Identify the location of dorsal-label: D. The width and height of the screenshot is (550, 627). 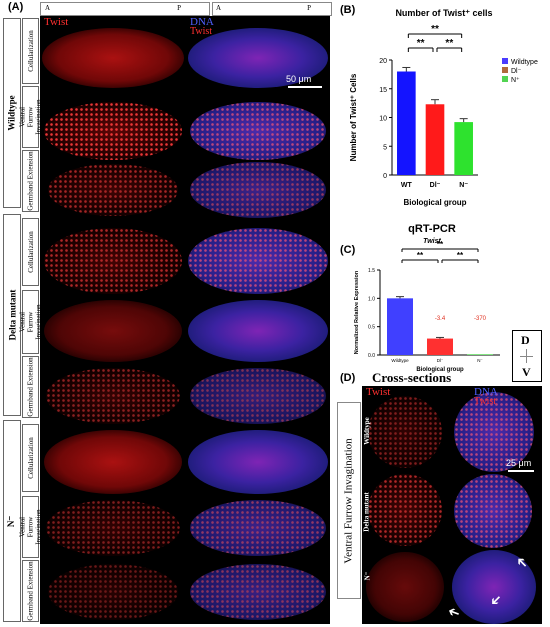
(525, 340).